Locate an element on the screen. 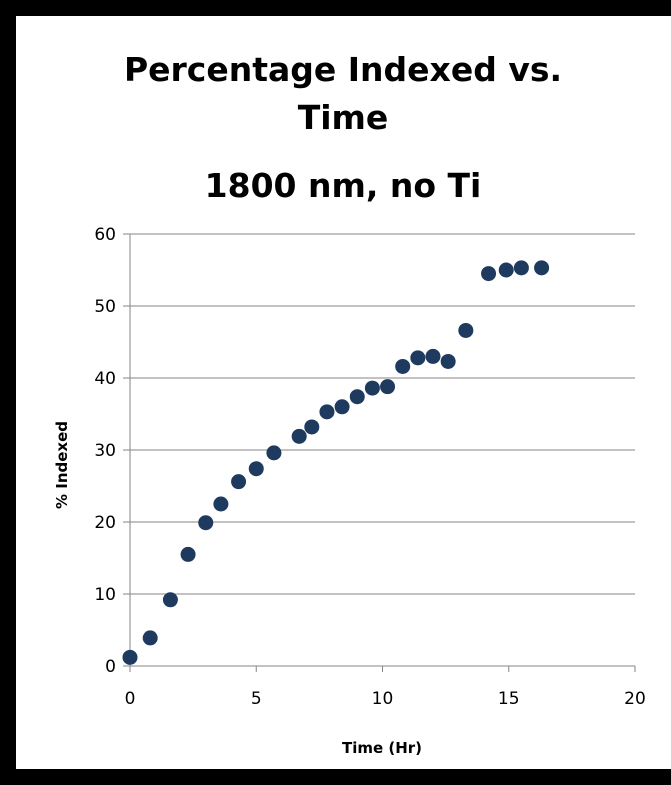 This screenshot has height=785, width=671. y-tick-label: 20 is located at coordinates (105, 523).